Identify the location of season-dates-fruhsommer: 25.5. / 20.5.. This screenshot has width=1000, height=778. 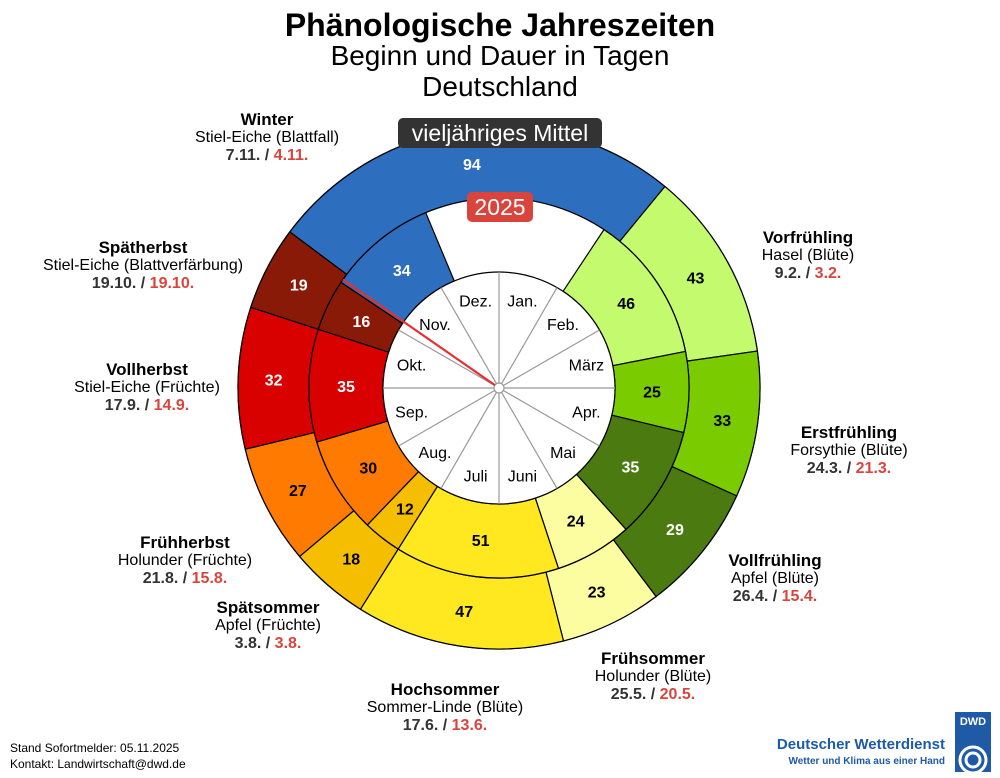
(653, 694).